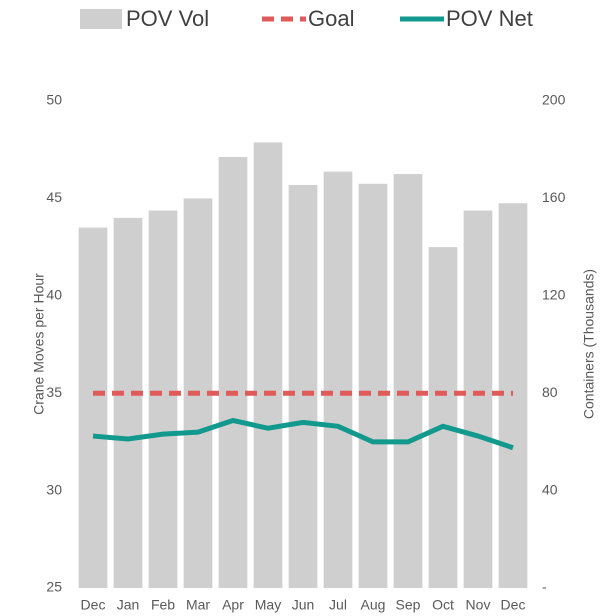  What do you see at coordinates (550, 489) in the screenshot?
I see `y2-tick-label: 40` at bounding box center [550, 489].